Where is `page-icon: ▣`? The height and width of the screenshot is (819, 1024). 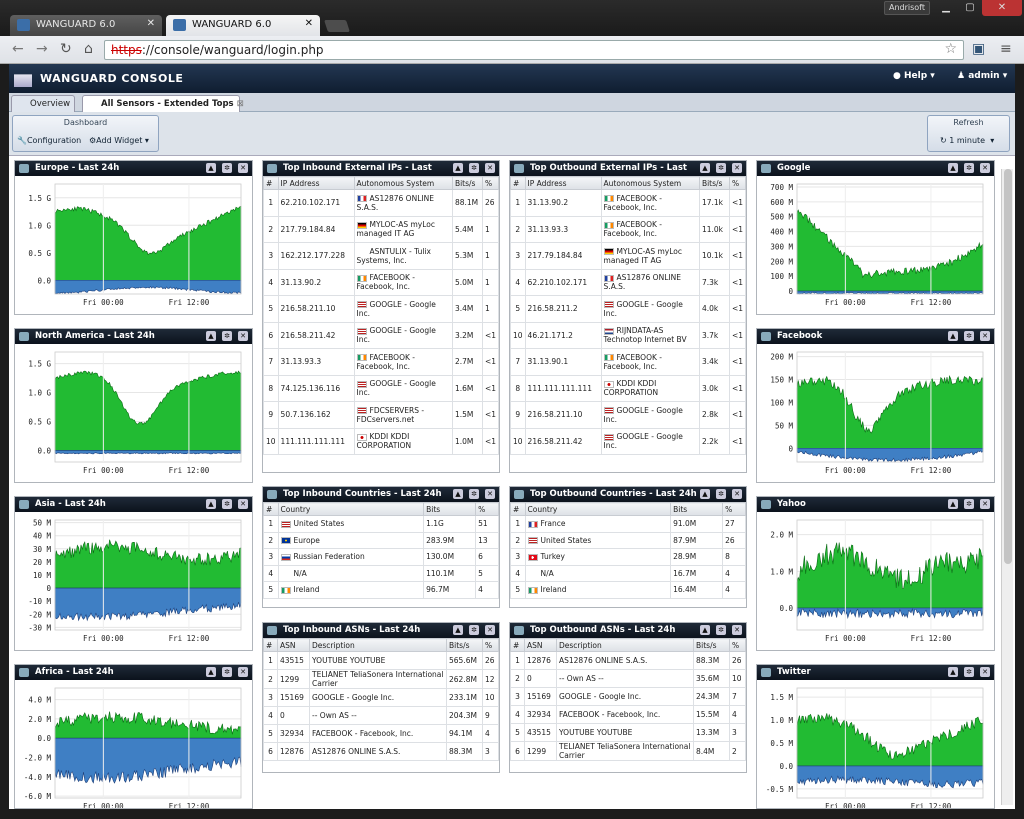
page-icon: ▣ is located at coordinates (979, 49).